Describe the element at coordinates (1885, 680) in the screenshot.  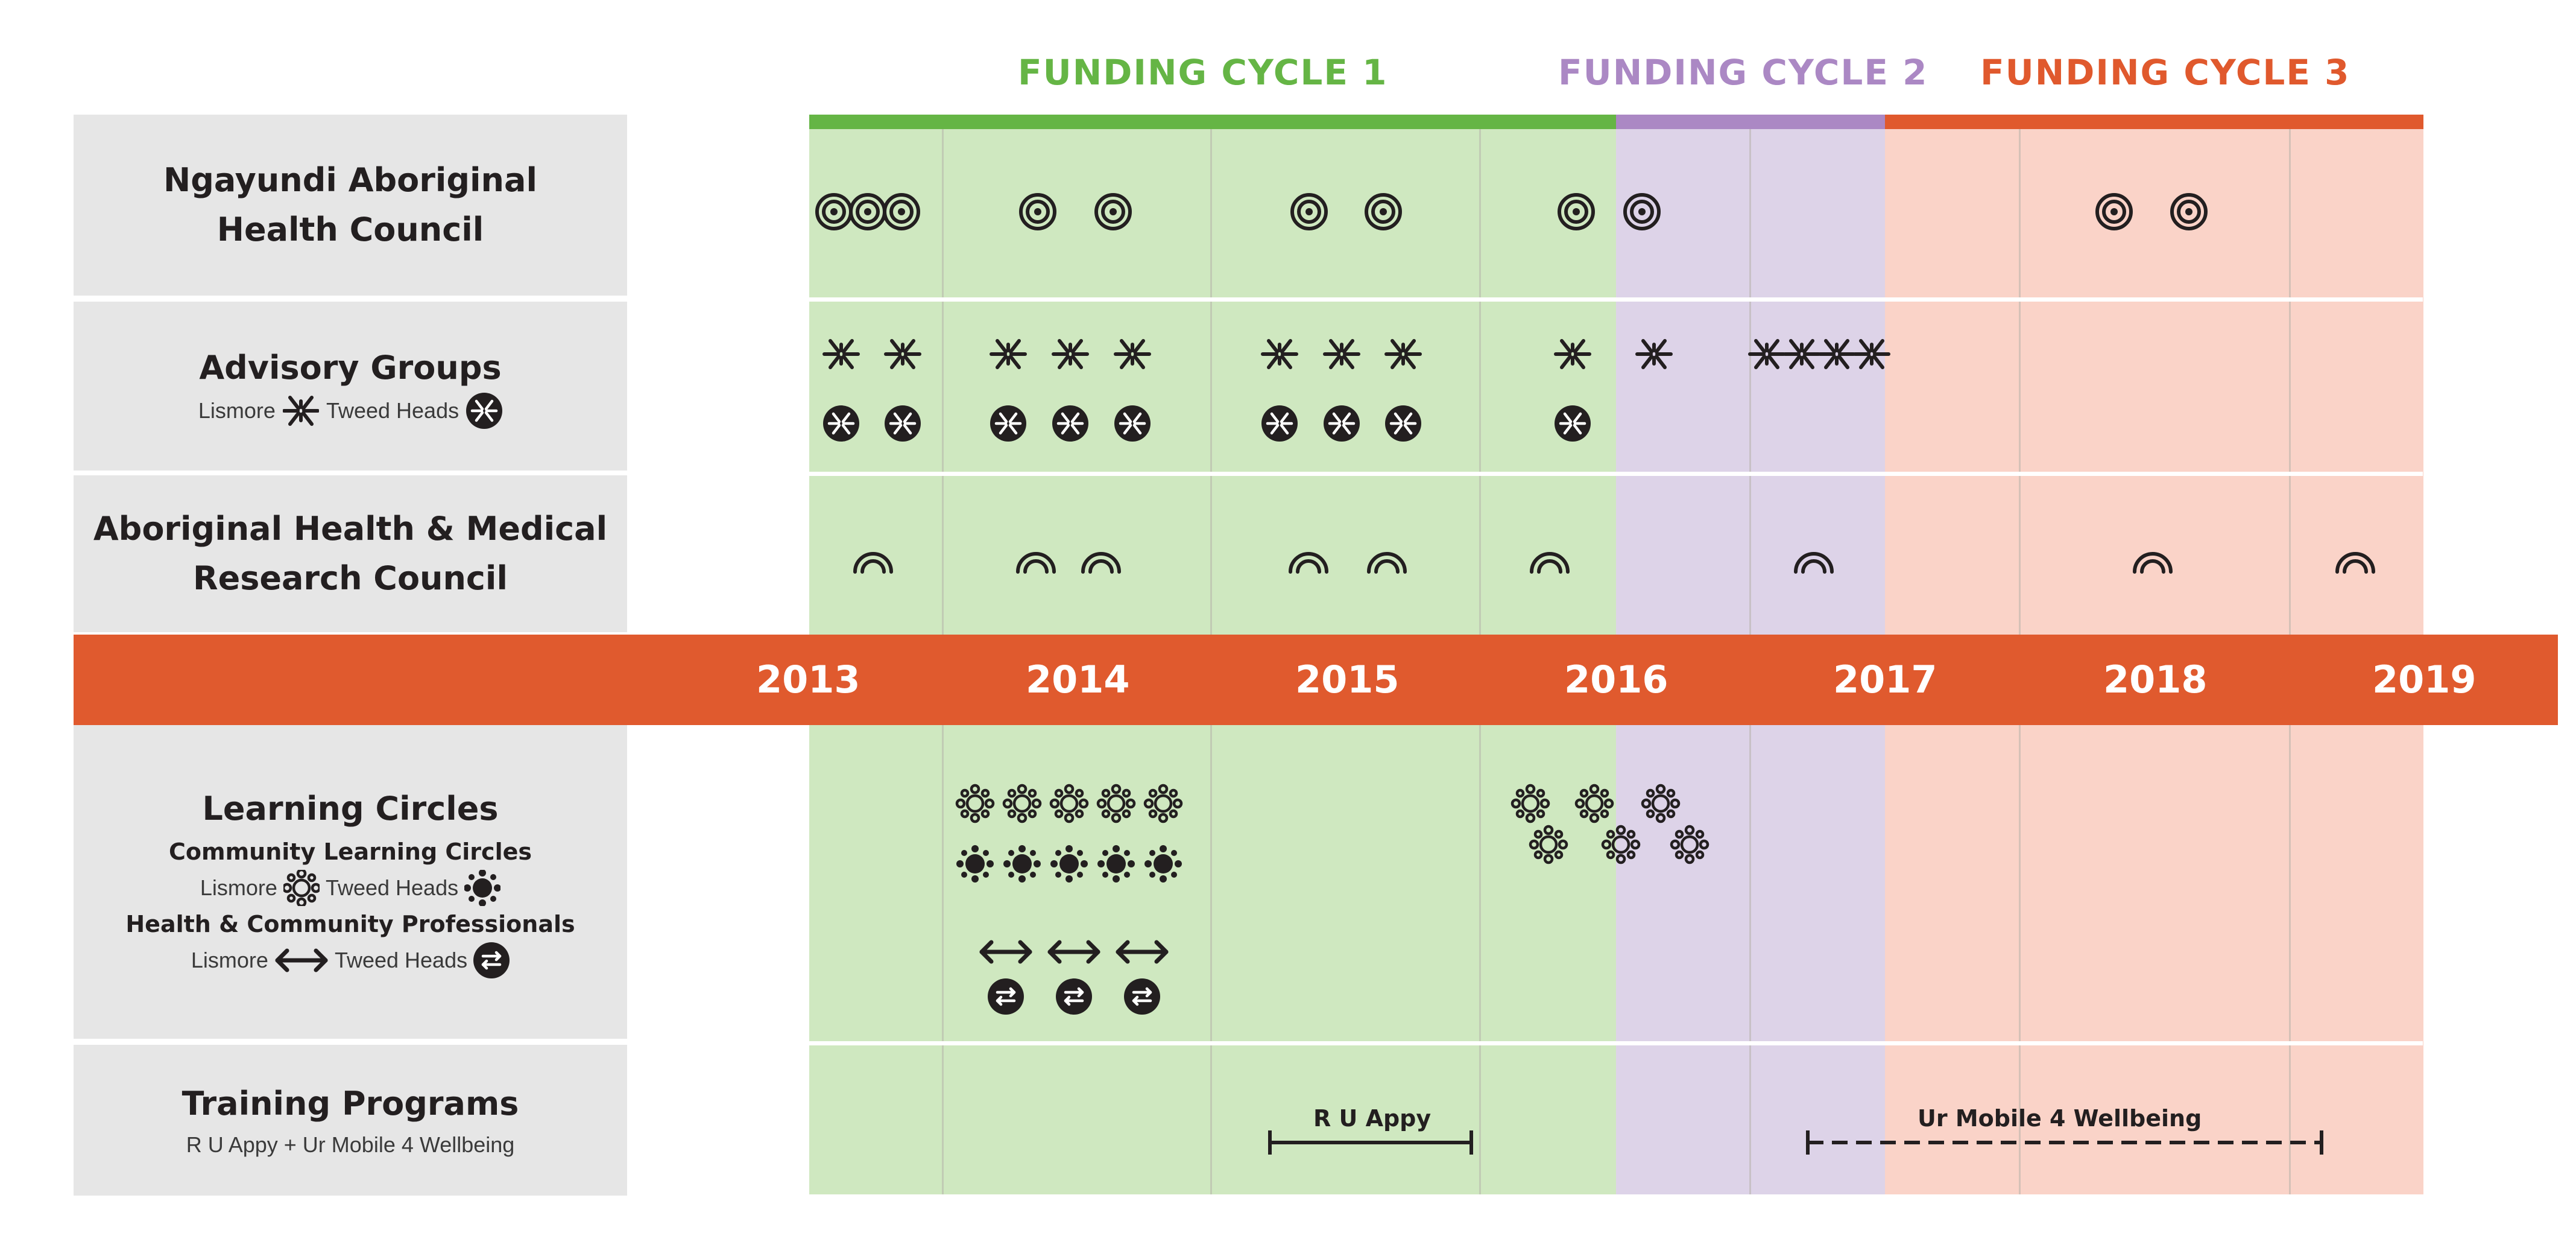
I see `year-label-2017: 2017` at that location.